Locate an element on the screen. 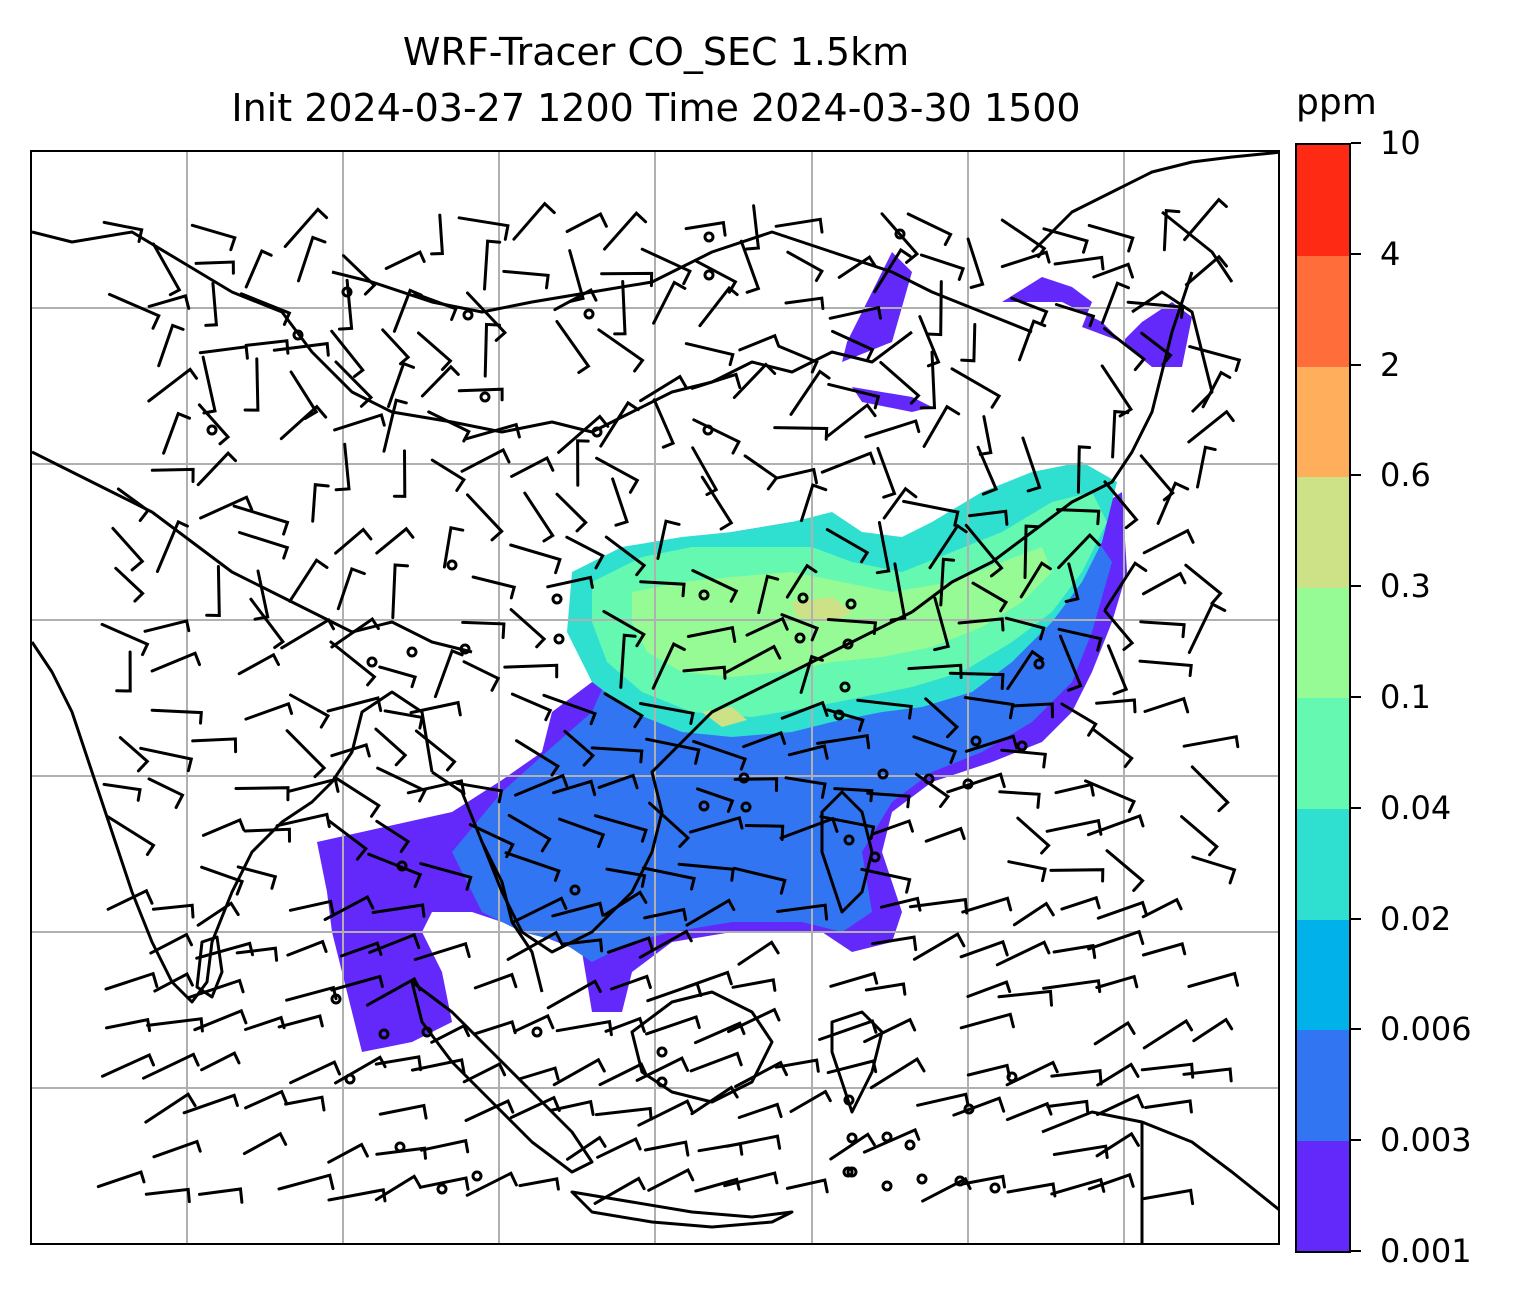 The image size is (1528, 1306). colorbar-tick-label: 0.1 is located at coordinates (1405, 697).